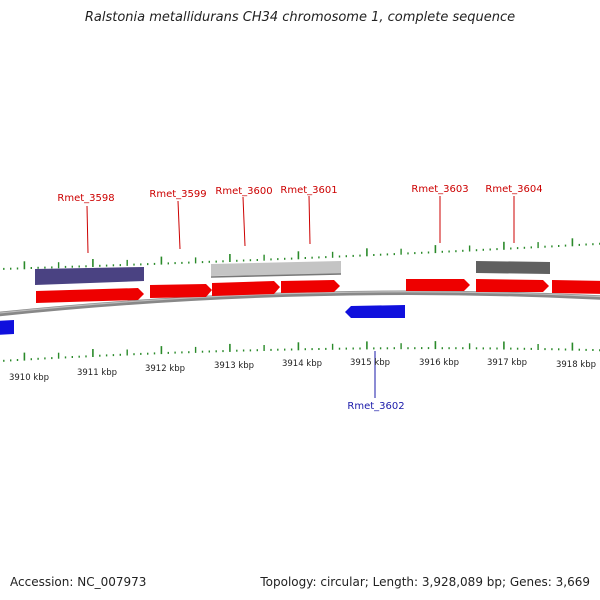 This screenshot has width=600, height=600. Describe the element at coordinates (89, 276) in the screenshot. I see `feature-purple` at that location.